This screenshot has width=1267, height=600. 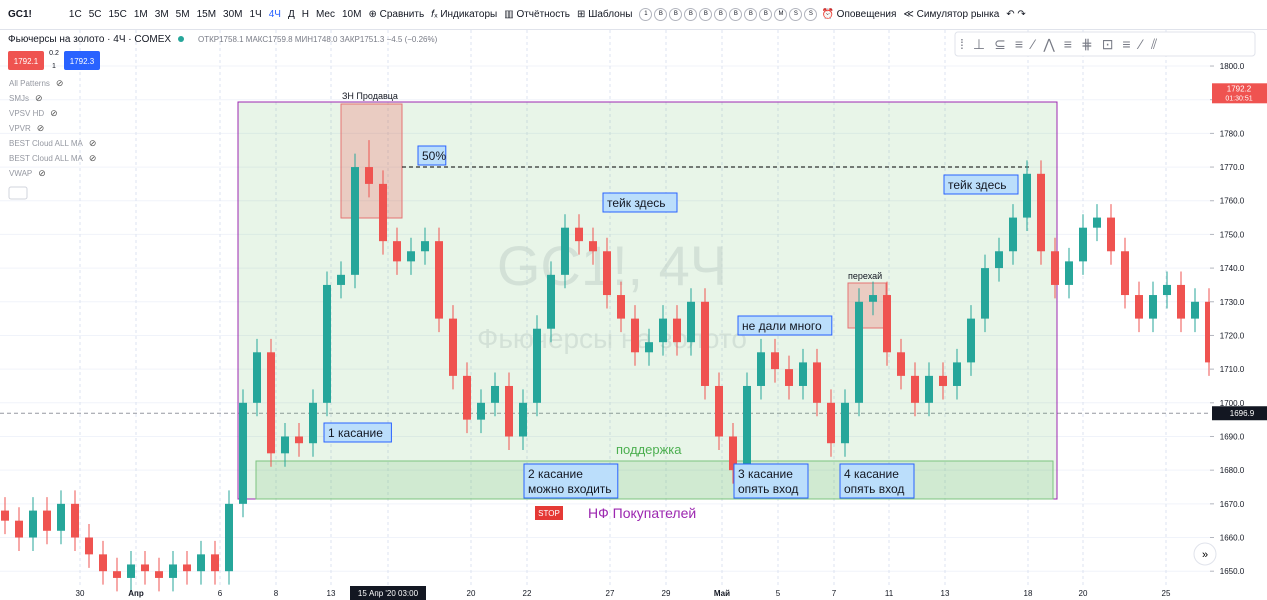 I want to click on drawing-toolbar, so click(x=1105, y=44).